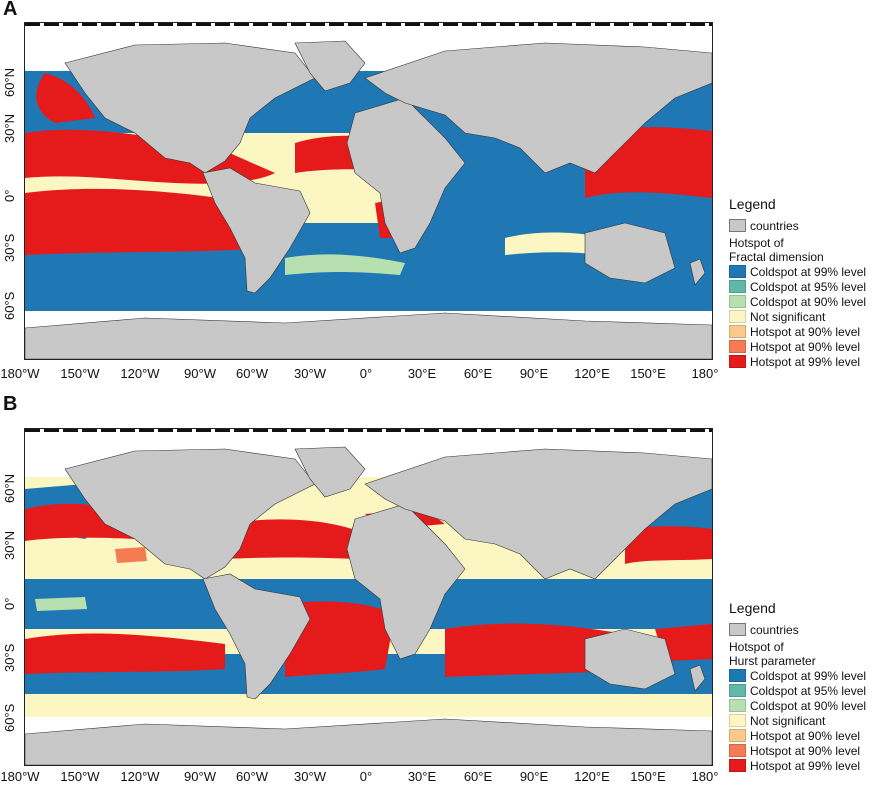 This screenshot has width=872, height=786. What do you see at coordinates (772, 661) in the screenshot?
I see `legend-subtitle-line: Hurst parameter` at bounding box center [772, 661].